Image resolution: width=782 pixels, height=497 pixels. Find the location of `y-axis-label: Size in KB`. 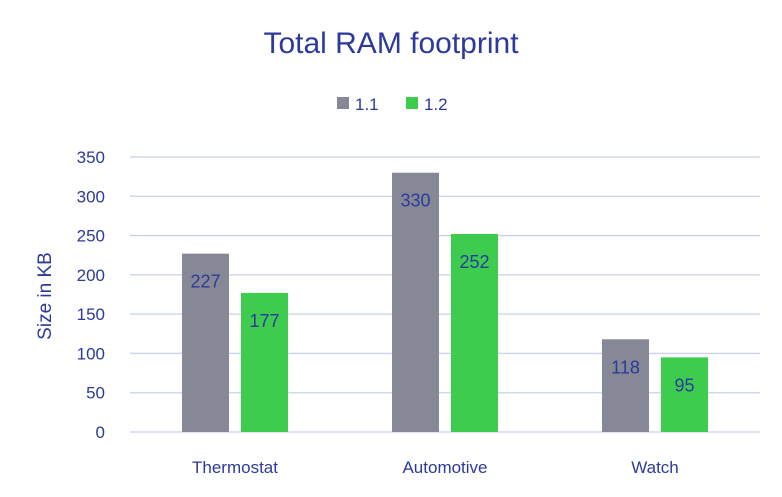

y-axis-label: Size in KB is located at coordinates (45, 296).